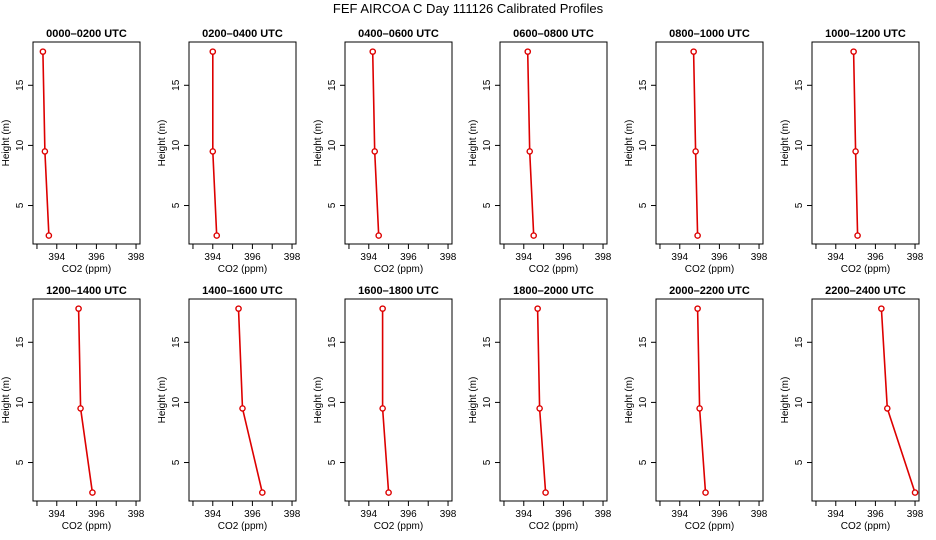  I want to click on panel-title: 1800–2000 UTC, so click(553, 291).